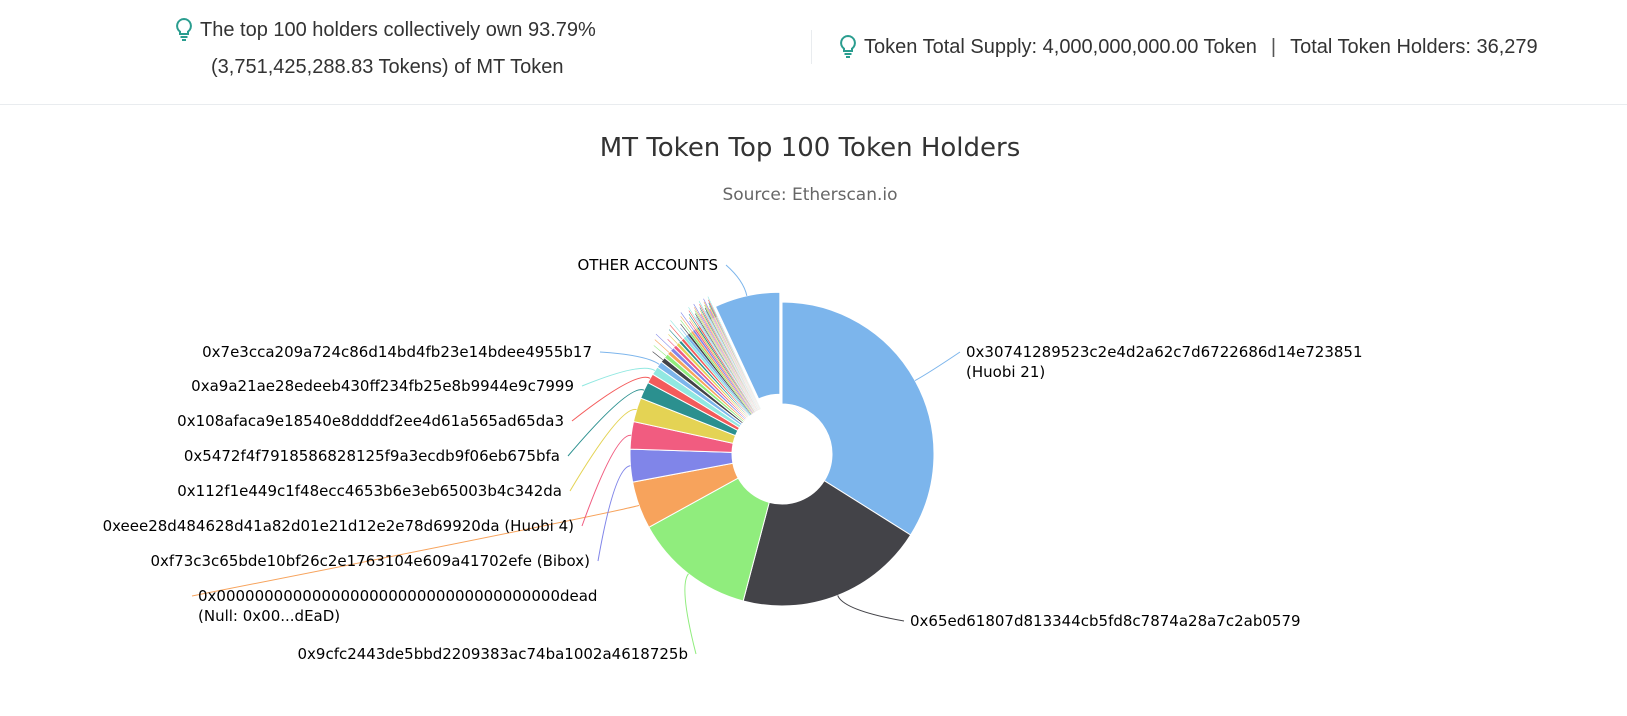 This screenshot has width=1627, height=716. What do you see at coordinates (647, 265) in the screenshot?
I see `slice-label: OTHER ACCOUNTS` at bounding box center [647, 265].